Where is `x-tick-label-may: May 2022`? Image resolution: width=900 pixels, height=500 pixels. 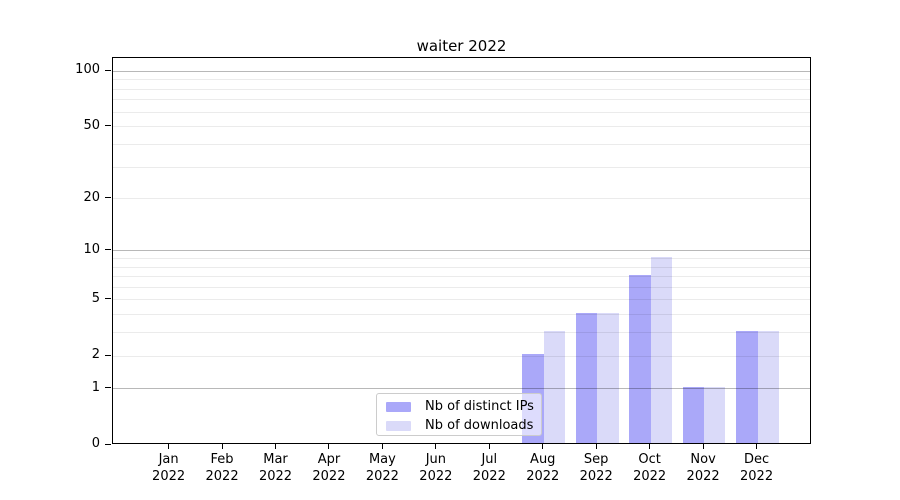
x-tick-label-may: May 2022 is located at coordinates (382, 468).